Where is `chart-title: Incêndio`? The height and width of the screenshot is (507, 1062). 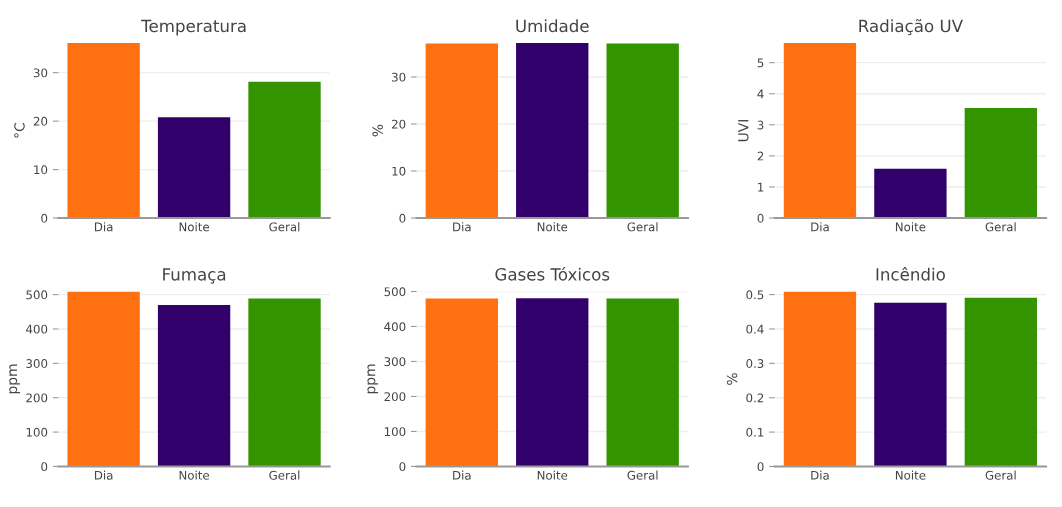 chart-title: Incêndio is located at coordinates (910, 274).